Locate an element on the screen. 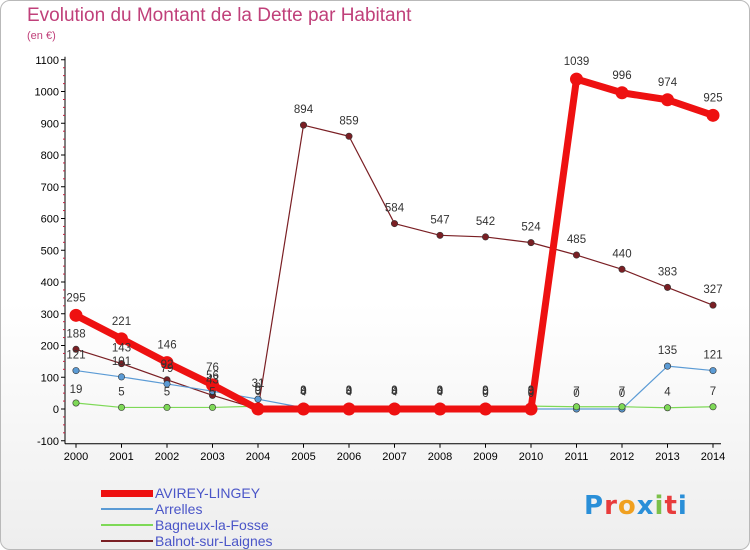 The width and height of the screenshot is (750, 550). data-label-3: 383 is located at coordinates (667, 272).